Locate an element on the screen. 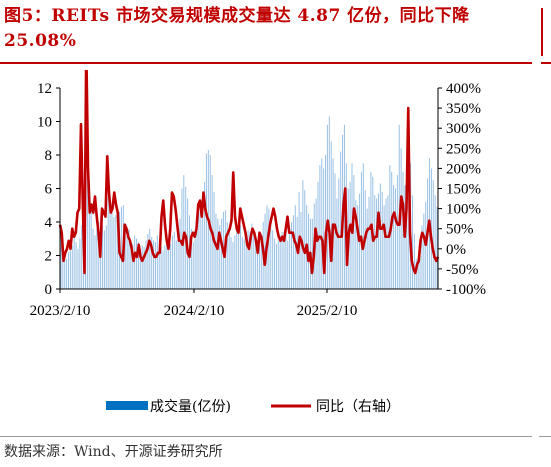 This screenshot has height=467, width=551. x-tick-label: 2025/2/10 is located at coordinates (327, 311).